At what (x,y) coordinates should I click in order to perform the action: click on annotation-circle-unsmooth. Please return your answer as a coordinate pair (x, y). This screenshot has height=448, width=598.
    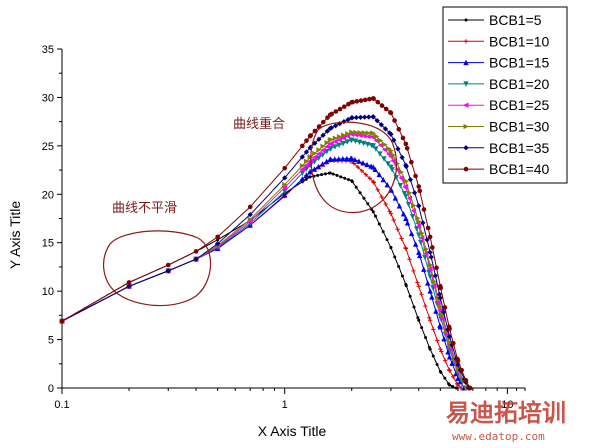
    Looking at the image, I should click on (157, 268).